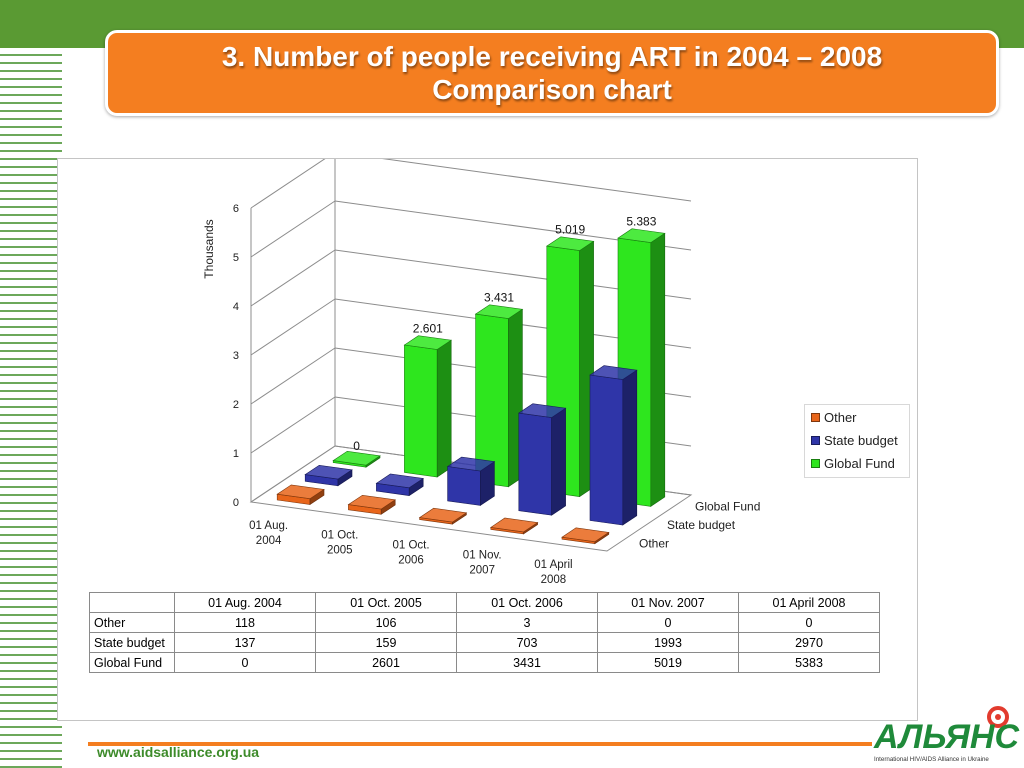 The image size is (1024, 768). I want to click on legend-item-other: Other, so click(834, 417).